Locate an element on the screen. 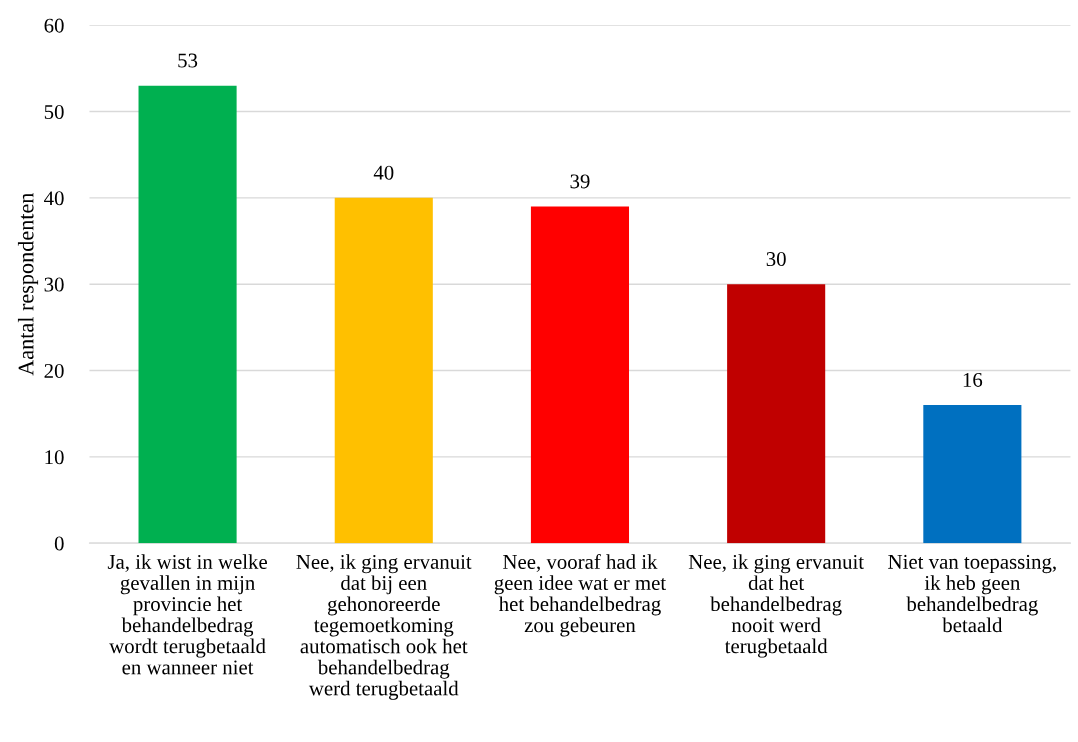  x-tick-label: Nee, vooraf had ik geen idee wat er met het behandelbedrag zou gebeuren is located at coordinates (580, 595).